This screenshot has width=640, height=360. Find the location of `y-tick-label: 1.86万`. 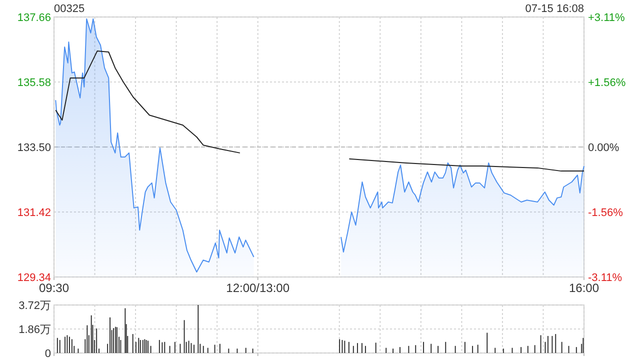

y-tick-label: 1.86万 is located at coordinates (34, 330).